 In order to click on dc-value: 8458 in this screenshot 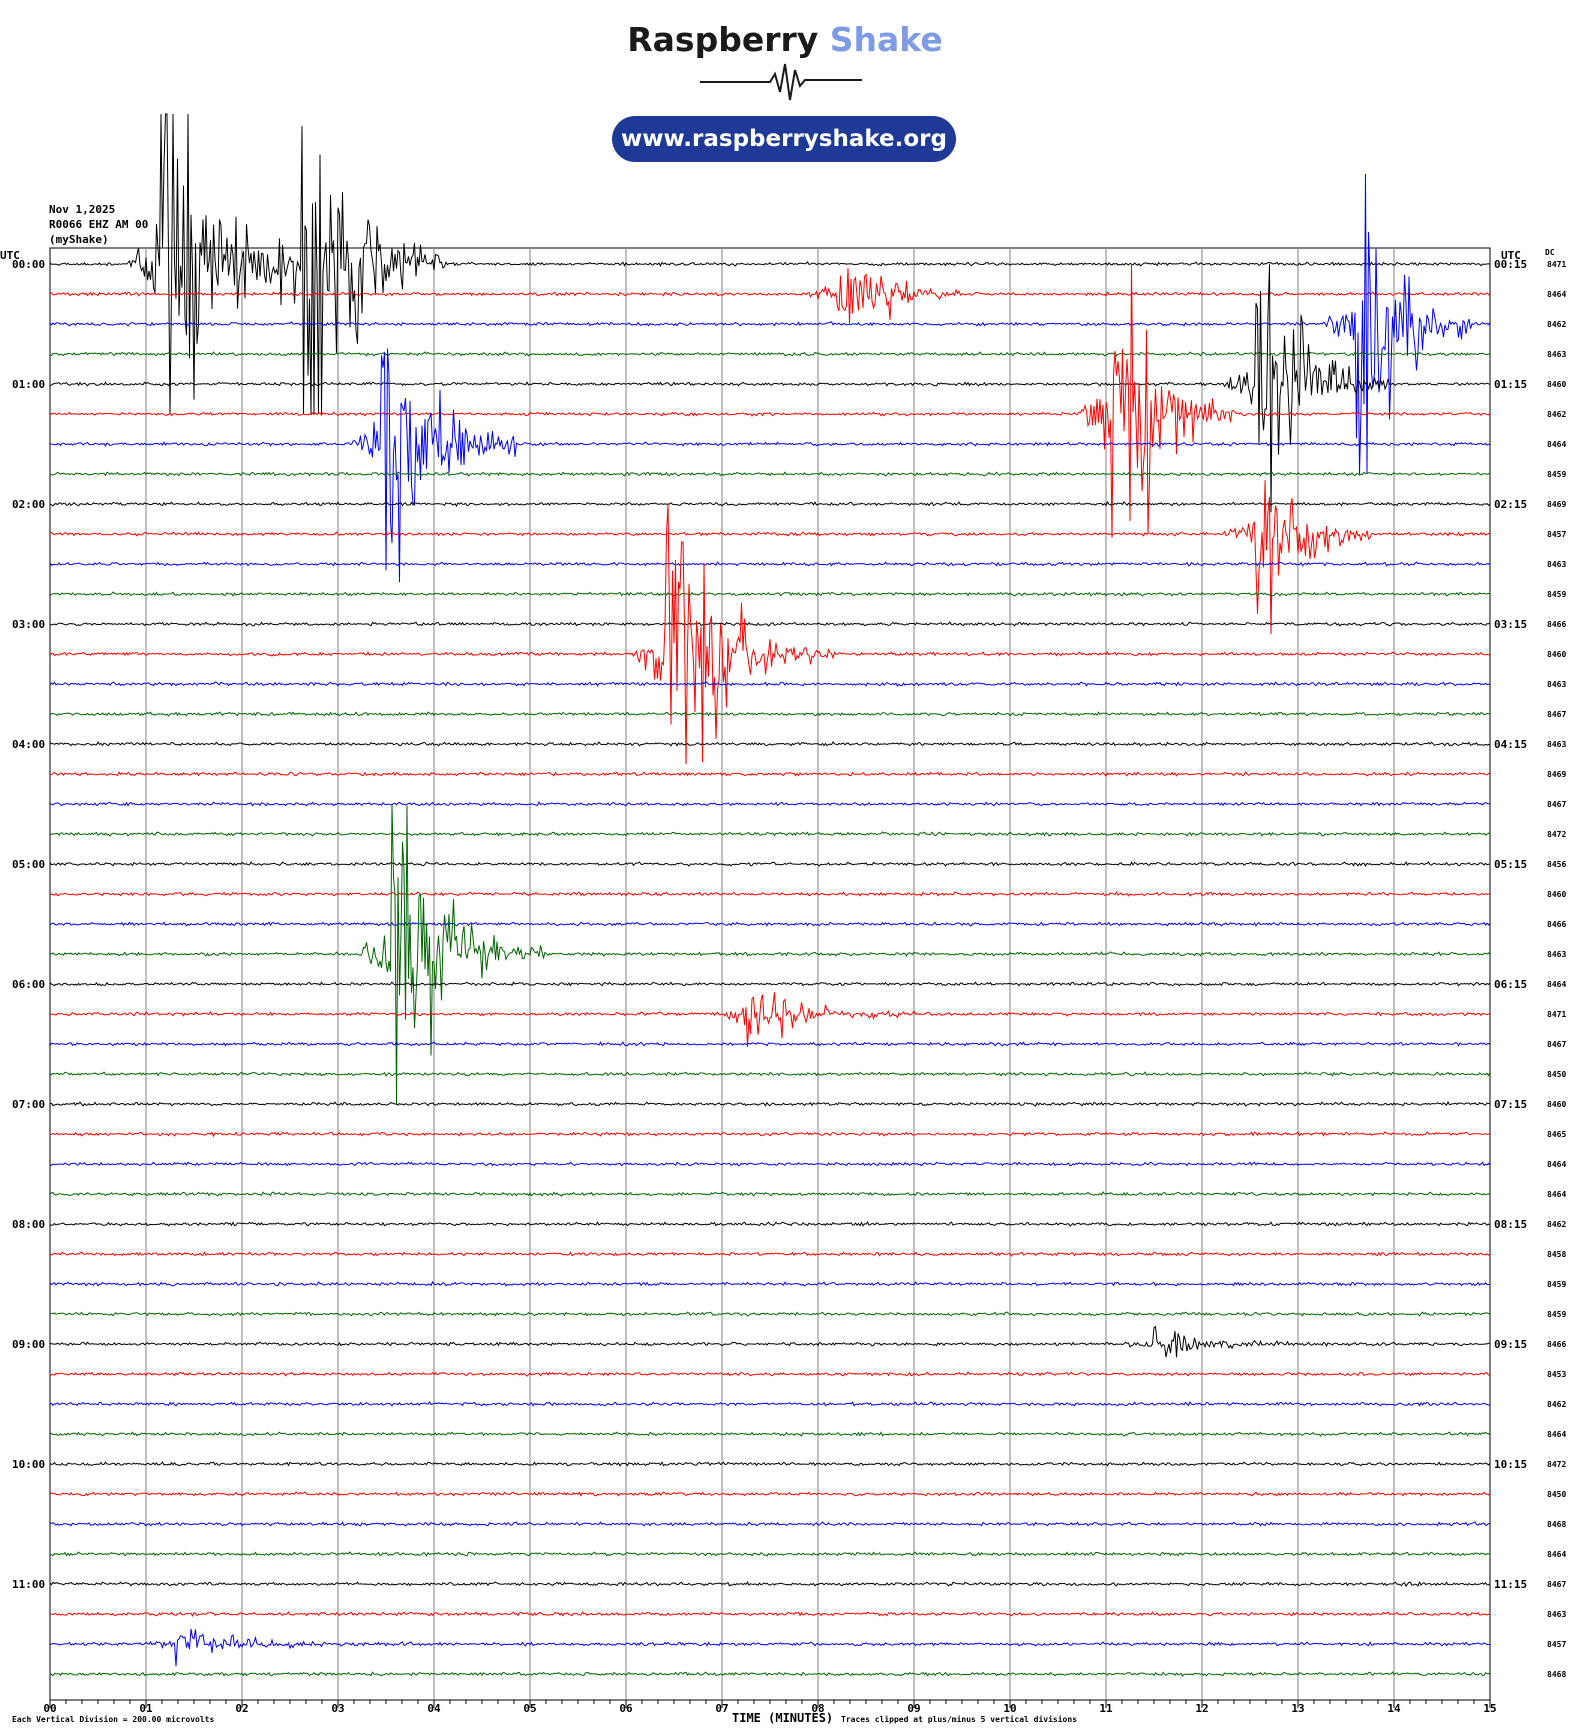, I will do `click(1556, 1254)`.